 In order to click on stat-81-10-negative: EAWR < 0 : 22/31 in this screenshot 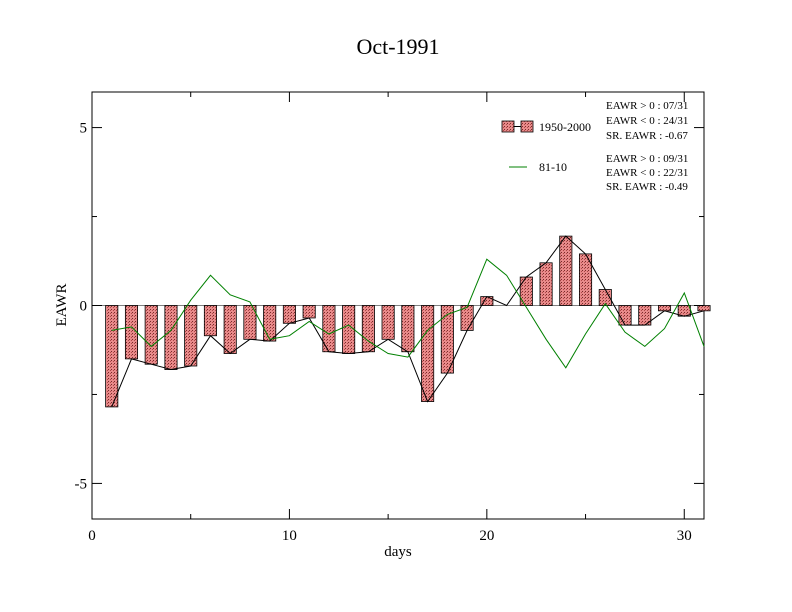, I will do `click(647, 173)`.